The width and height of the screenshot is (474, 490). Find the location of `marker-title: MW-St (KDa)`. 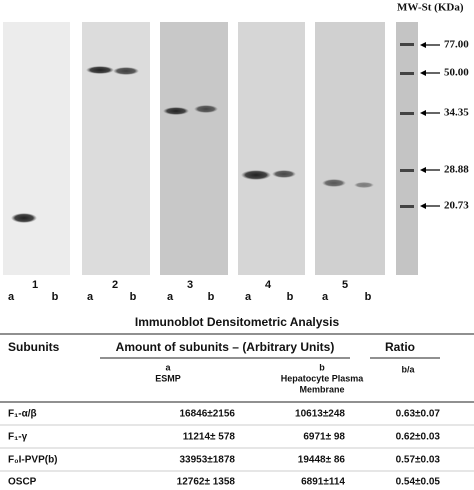

marker-title: MW-St (KDa) is located at coordinates (430, 8).